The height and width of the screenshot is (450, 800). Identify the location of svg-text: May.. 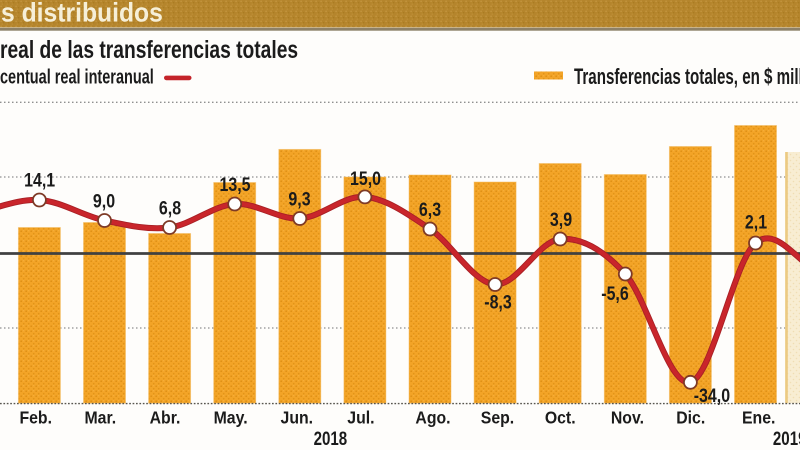
(231, 417).